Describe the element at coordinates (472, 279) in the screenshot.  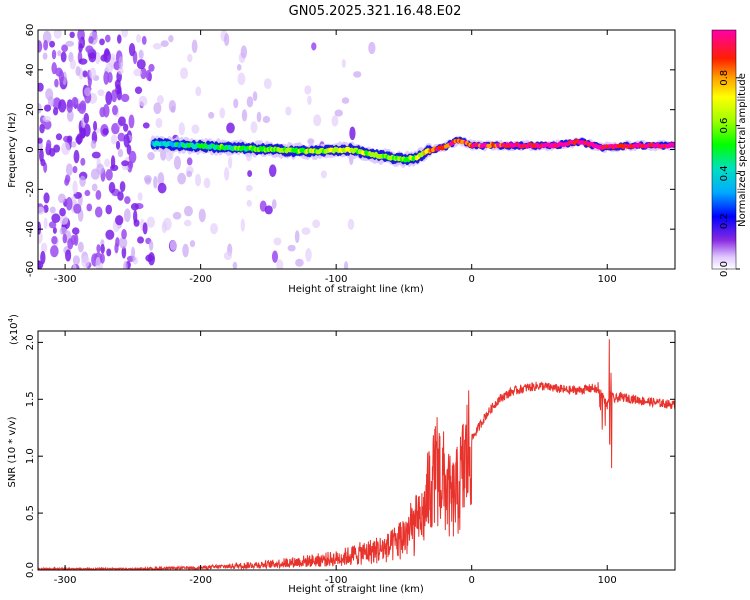
I see `spectrogram-x-tick-label: 0` at that location.